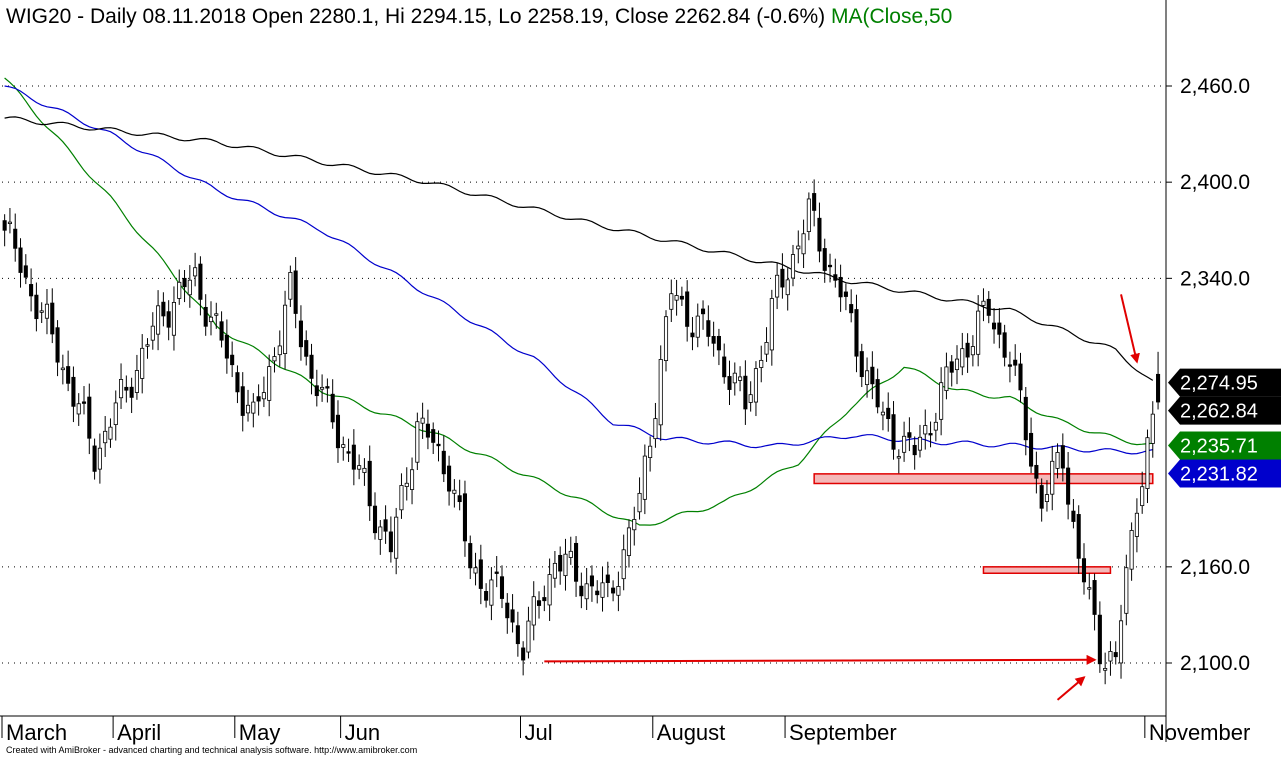 This screenshot has height=758, width=1281. What do you see at coordinates (1199, 732) in the screenshot?
I see `x-tick-label: November` at bounding box center [1199, 732].